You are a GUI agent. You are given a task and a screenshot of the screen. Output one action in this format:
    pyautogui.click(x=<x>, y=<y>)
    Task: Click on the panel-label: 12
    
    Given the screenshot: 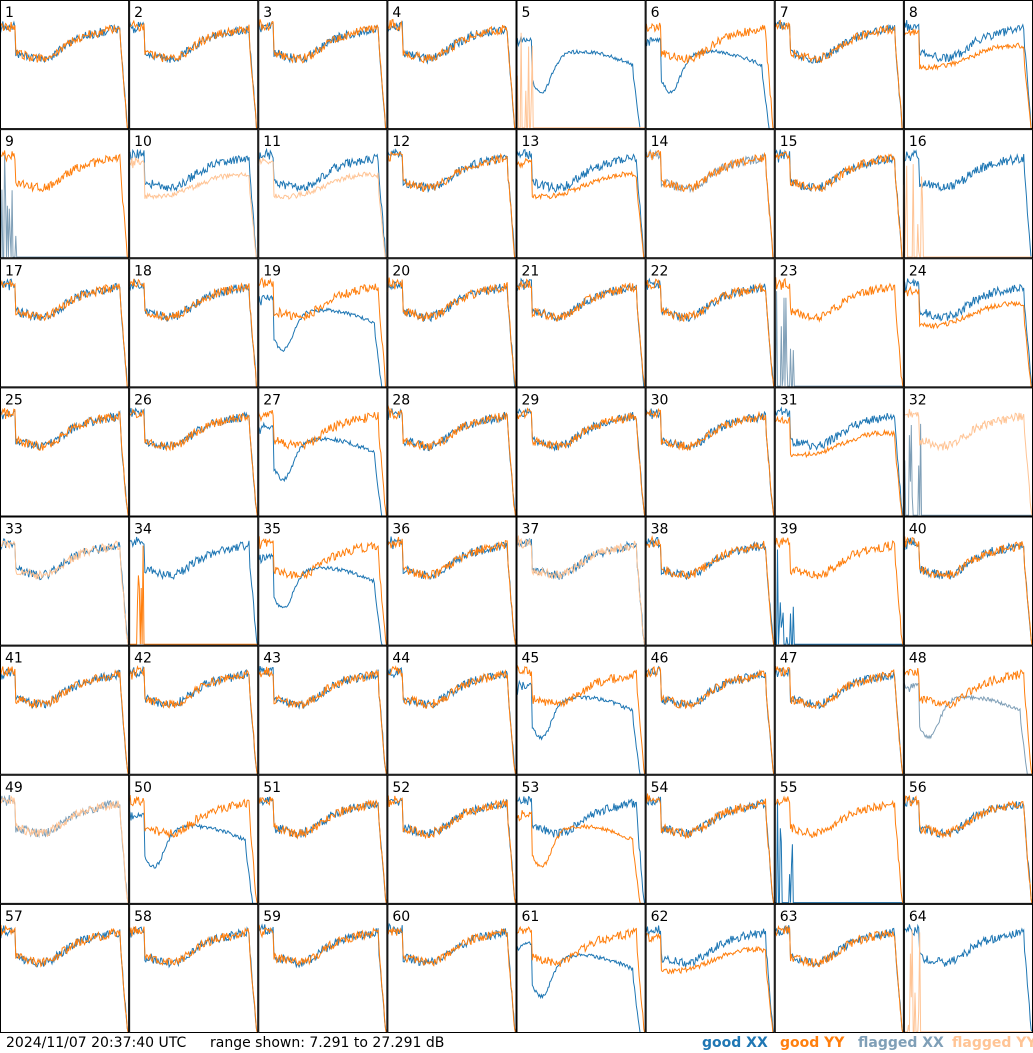 What is the action you would take?
    pyautogui.click(x=401, y=142)
    